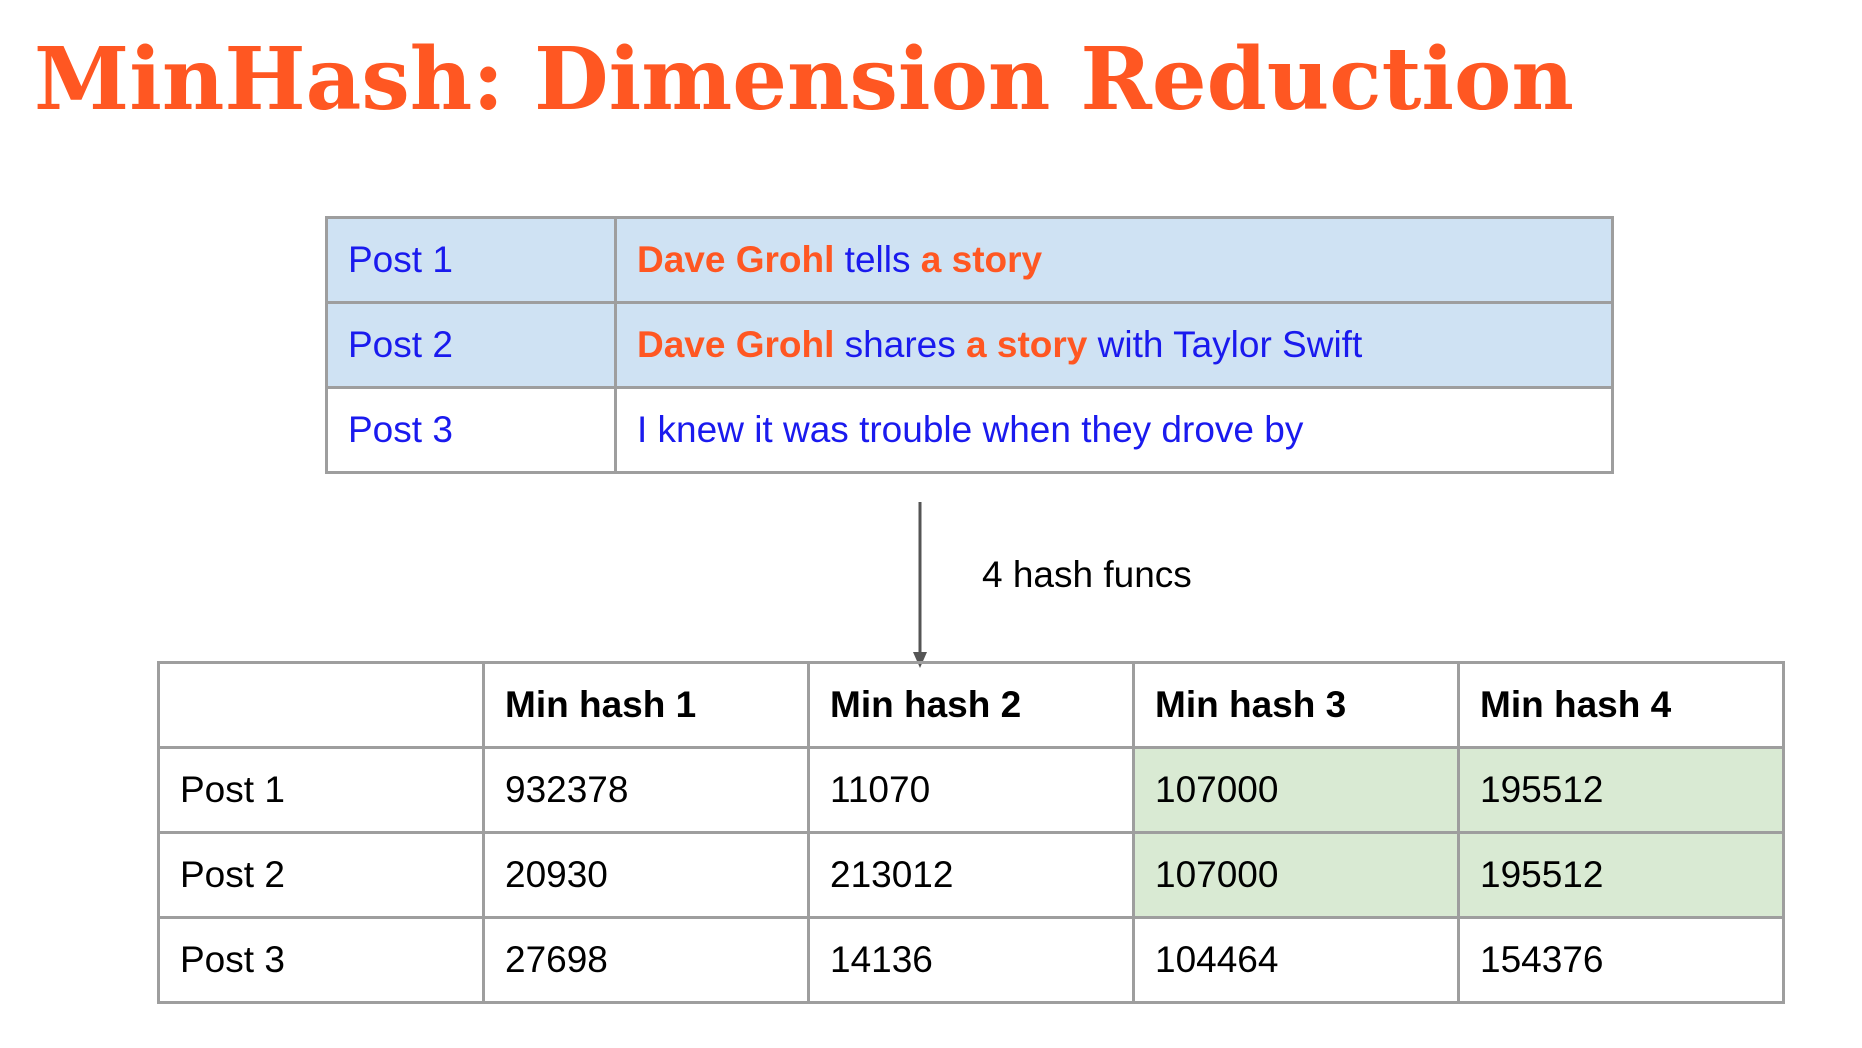  I want to click on hash-value-cell: 11070, so click(971, 790).